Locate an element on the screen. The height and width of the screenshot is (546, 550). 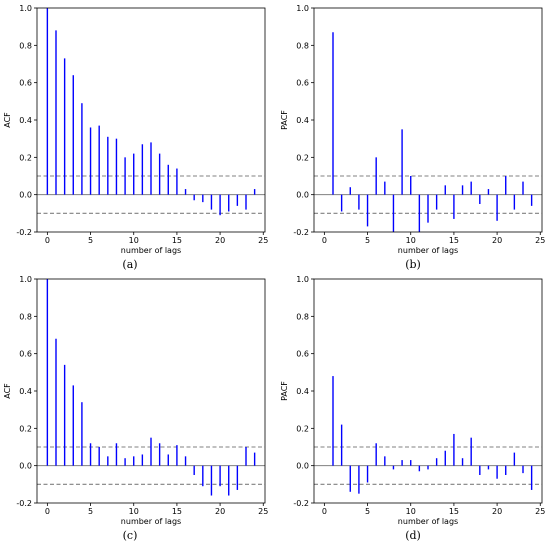
panel-label: (d) is located at coordinates (413, 535).